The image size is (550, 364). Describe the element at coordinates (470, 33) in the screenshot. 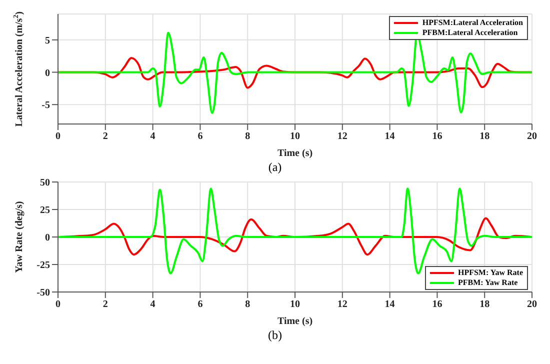

I see `legend-label: PFBM:Lateral Acceleration` at that location.